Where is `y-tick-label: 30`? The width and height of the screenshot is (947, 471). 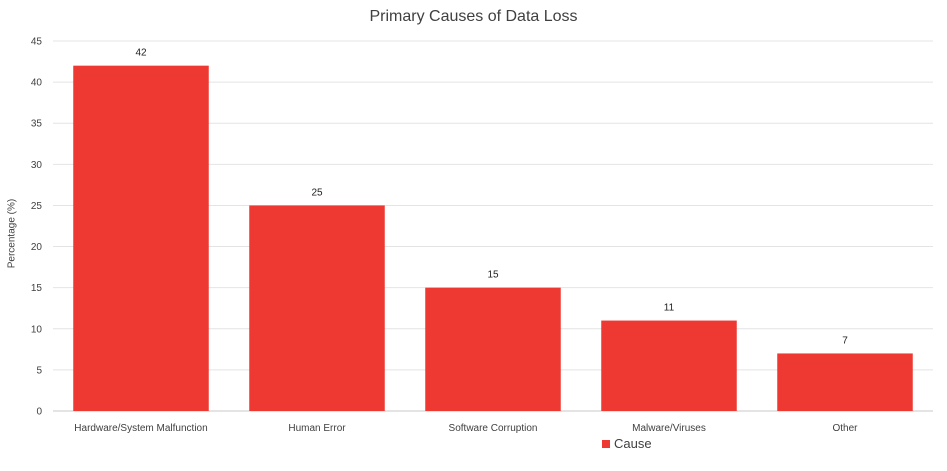 y-tick-label: 30 is located at coordinates (37, 165).